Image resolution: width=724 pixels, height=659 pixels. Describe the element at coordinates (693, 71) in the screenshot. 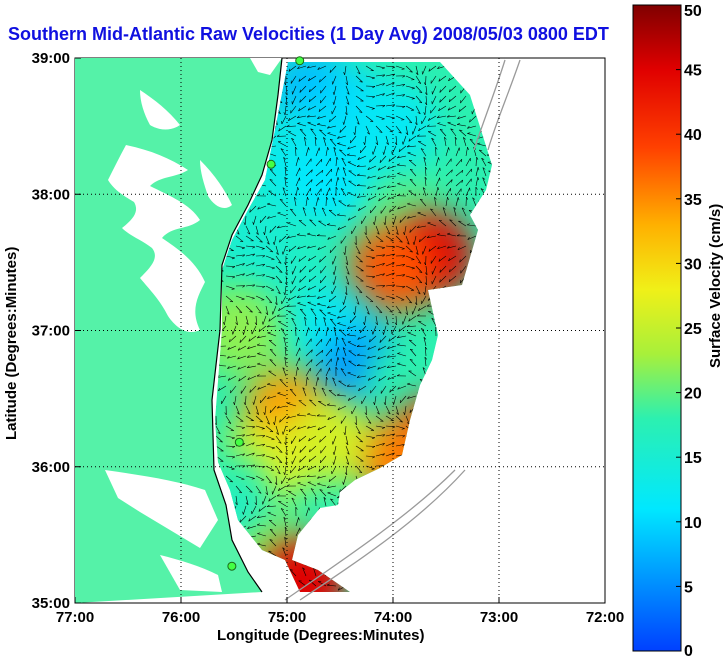

I see `colorbar-tick-label: 45` at that location.